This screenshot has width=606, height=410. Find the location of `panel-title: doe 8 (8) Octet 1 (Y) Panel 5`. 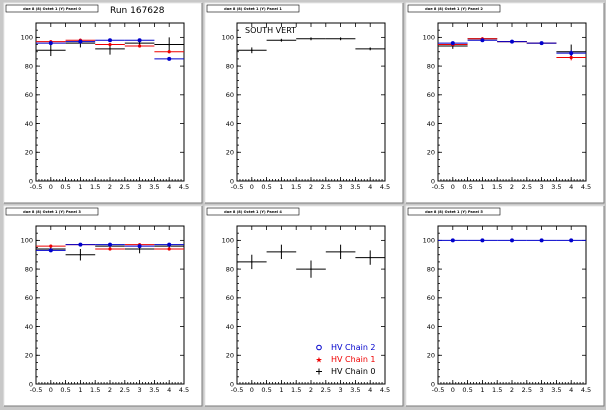

panel-title: doe 8 (8) Octet 1 (Y) Panel 5 is located at coordinates (454, 212).